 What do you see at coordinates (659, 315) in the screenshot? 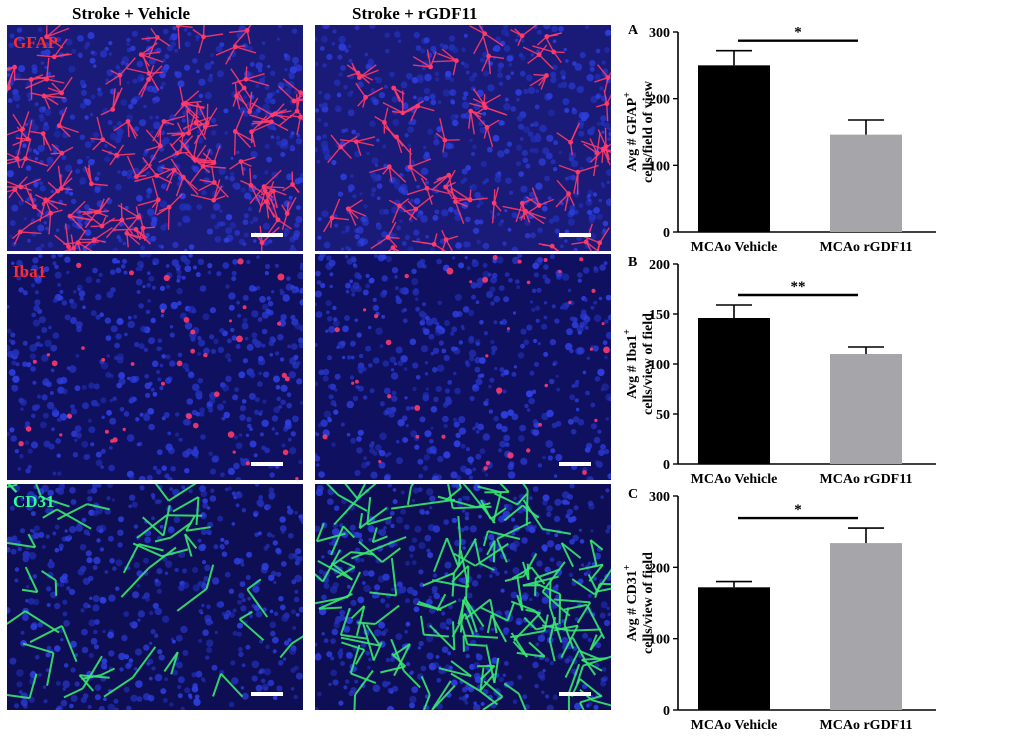
I see `y-tick-label: 150` at bounding box center [659, 315].